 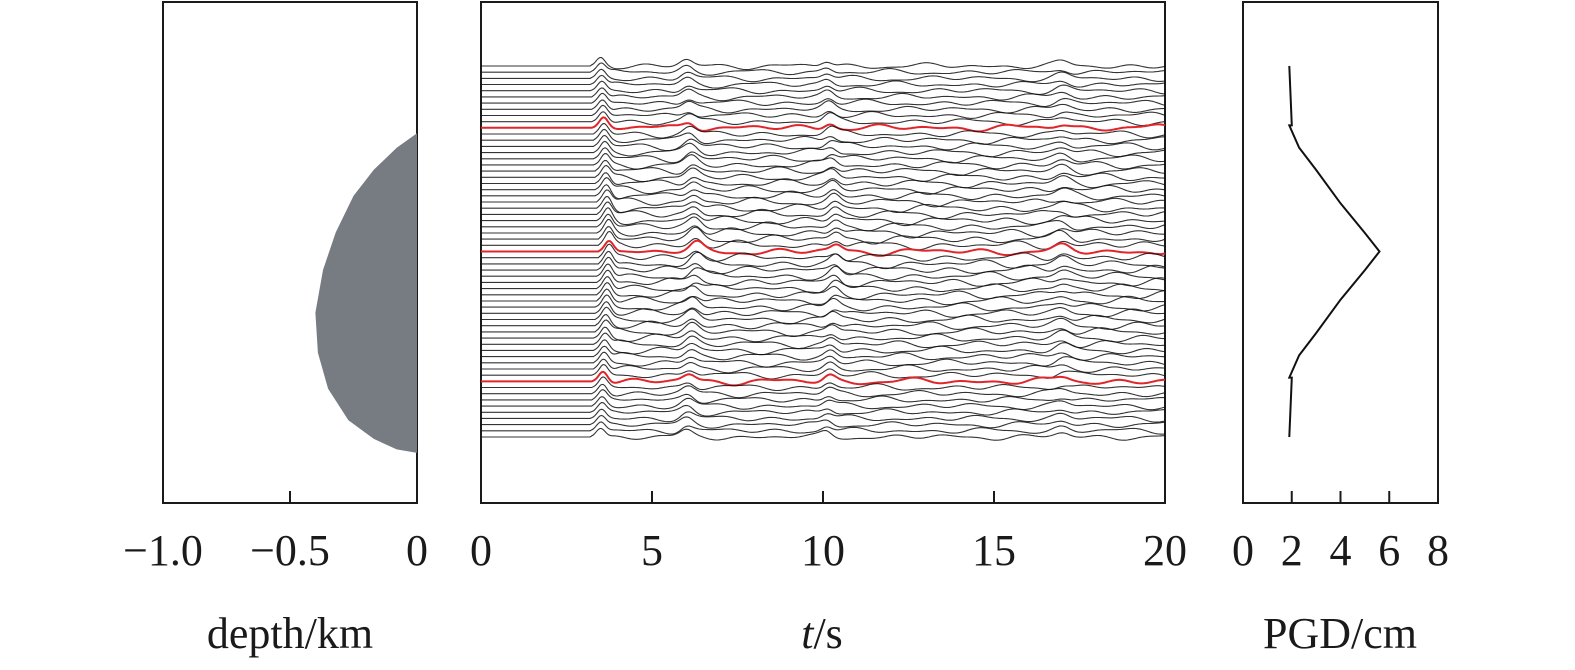 What do you see at coordinates (1292, 550) in the screenshot?
I see `pgd-tick-label-1: 2` at bounding box center [1292, 550].